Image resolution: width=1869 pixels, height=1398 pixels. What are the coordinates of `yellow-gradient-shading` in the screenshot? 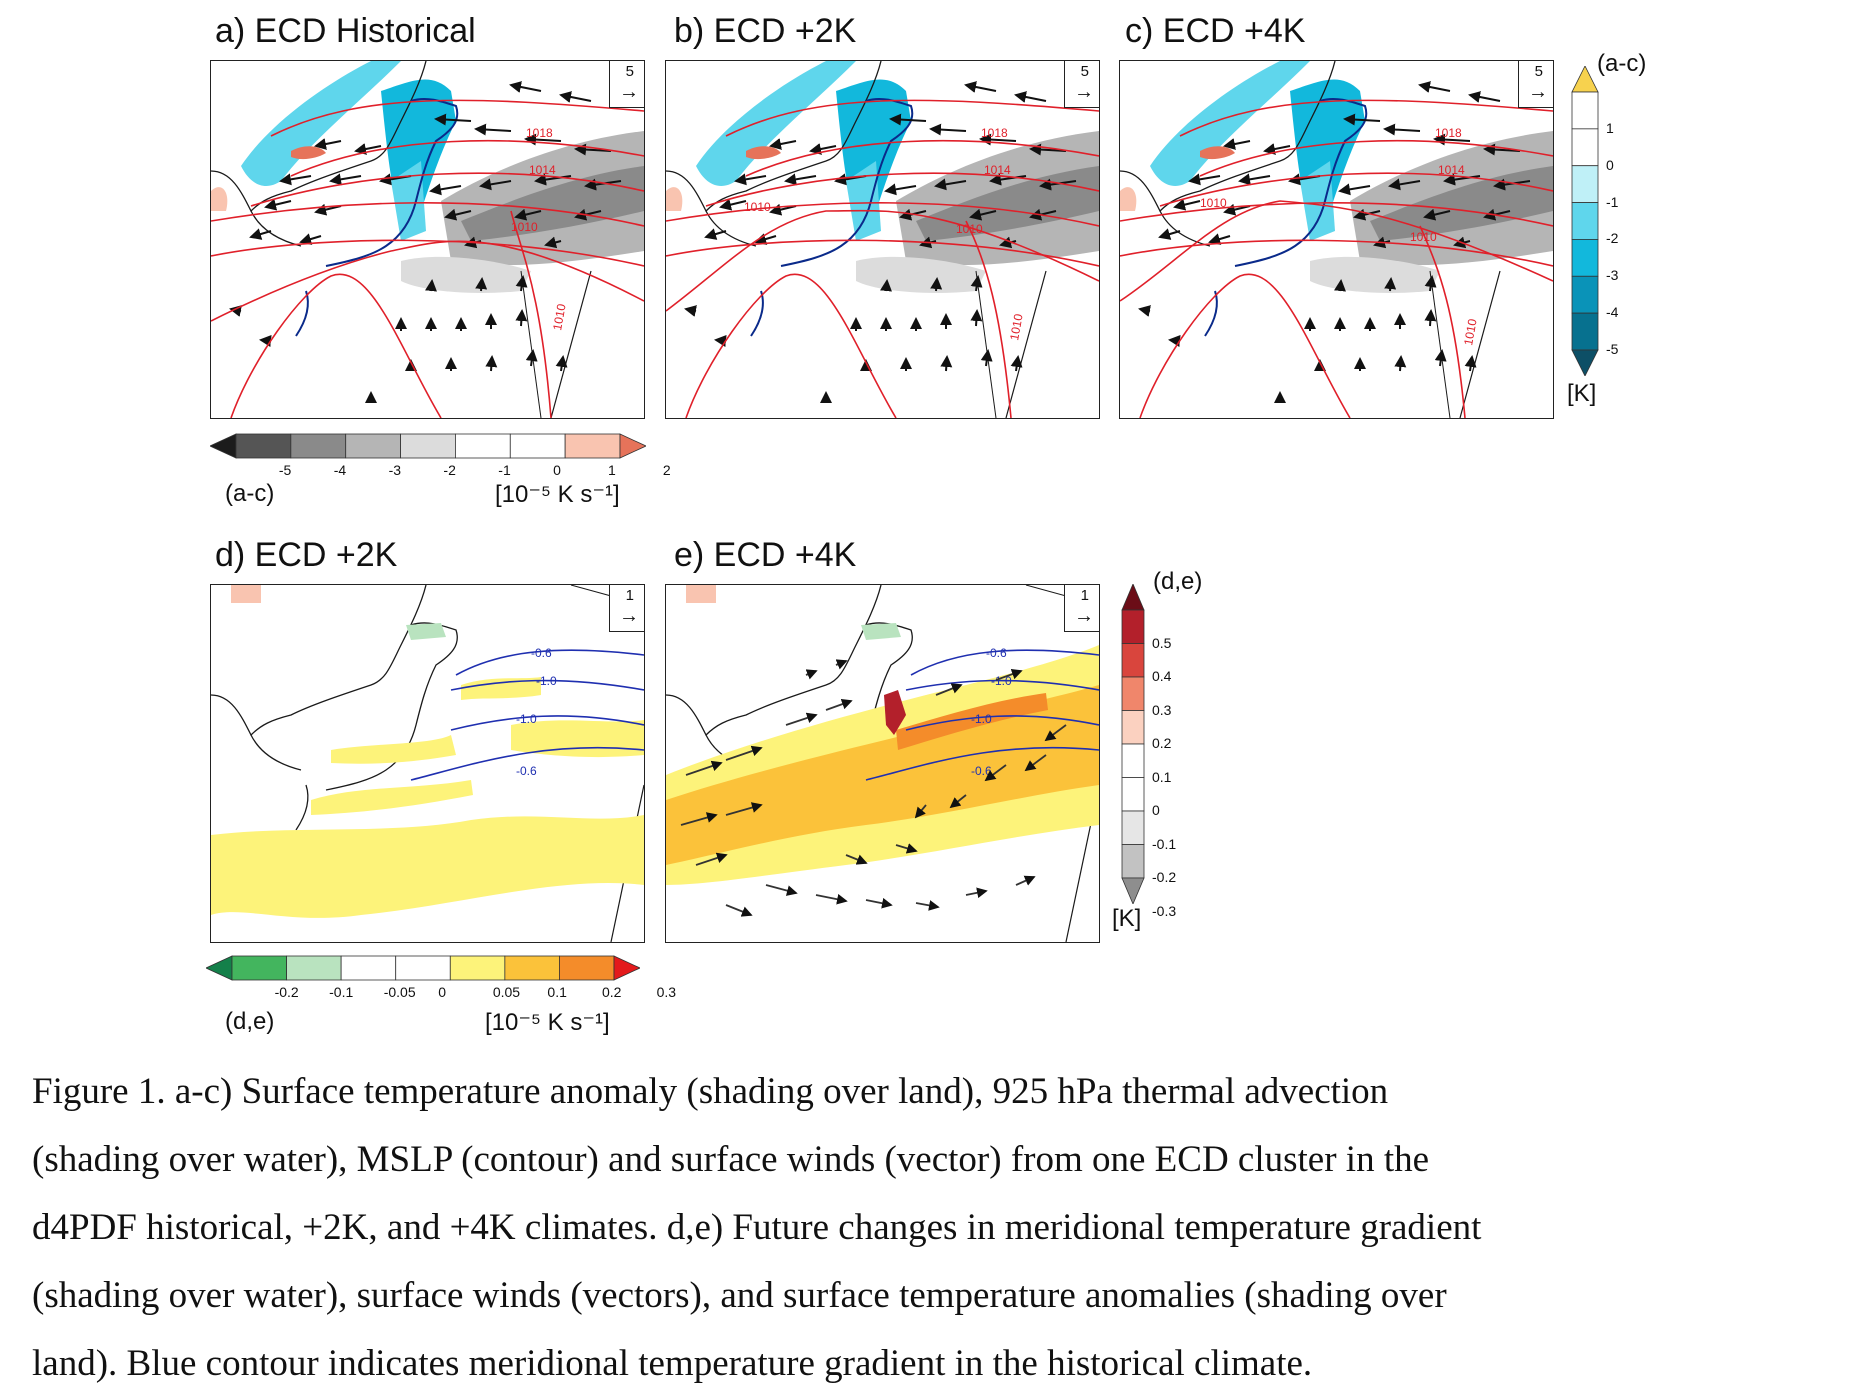 It's located at (427, 797).